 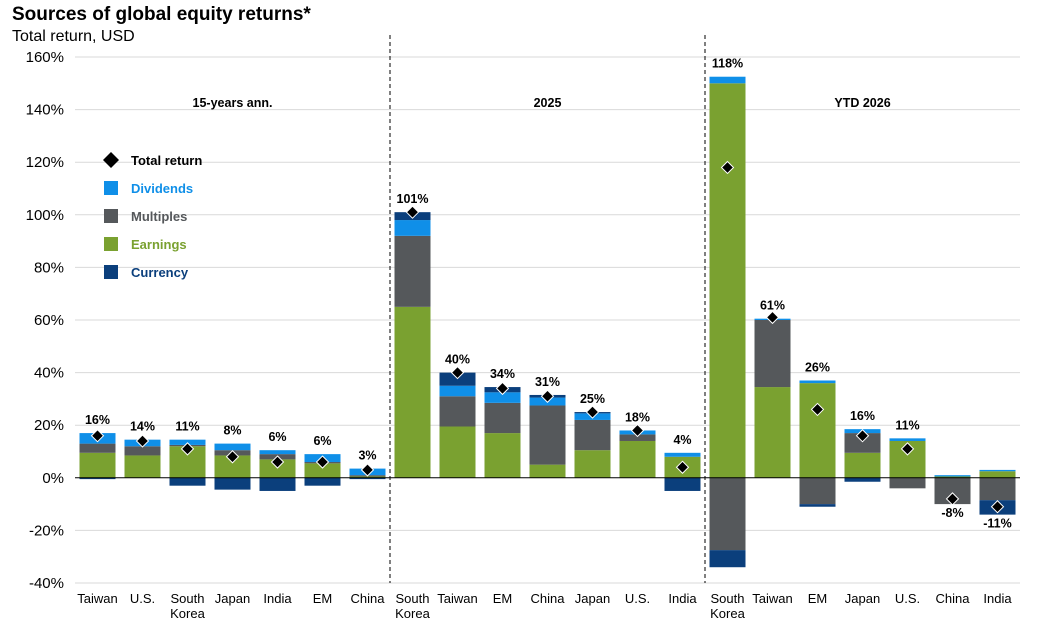 I want to click on total-label-china: 3%, so click(x=367, y=456).